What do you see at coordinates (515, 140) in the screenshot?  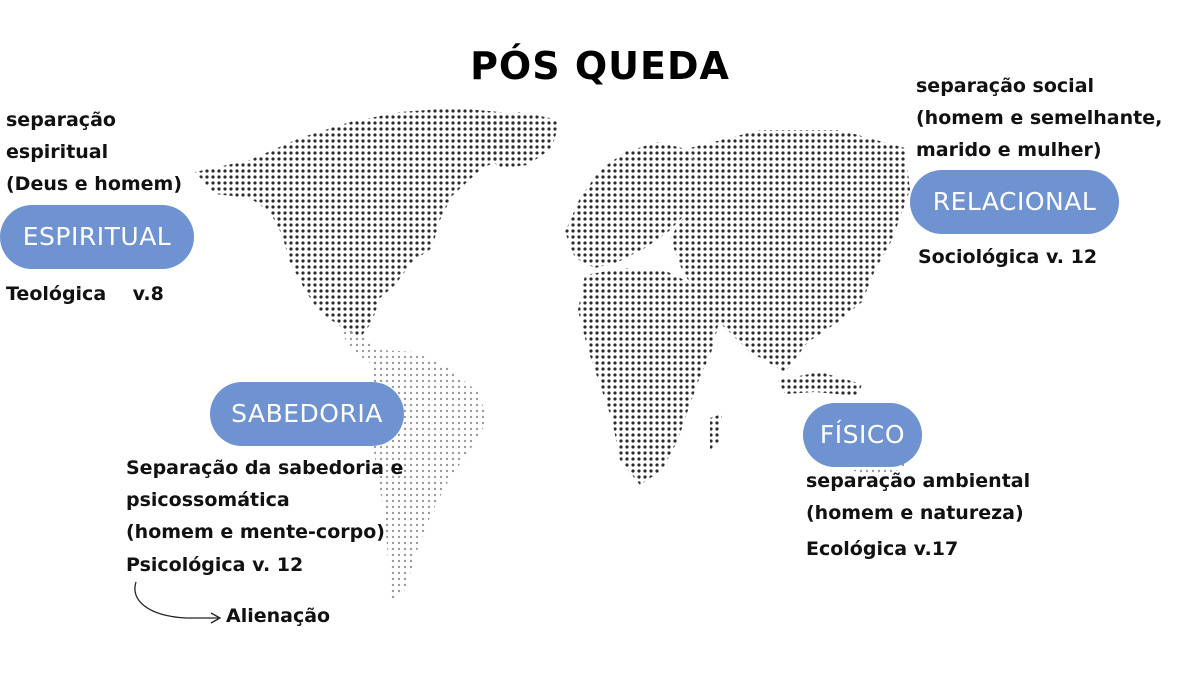 I see `map-greenland` at bounding box center [515, 140].